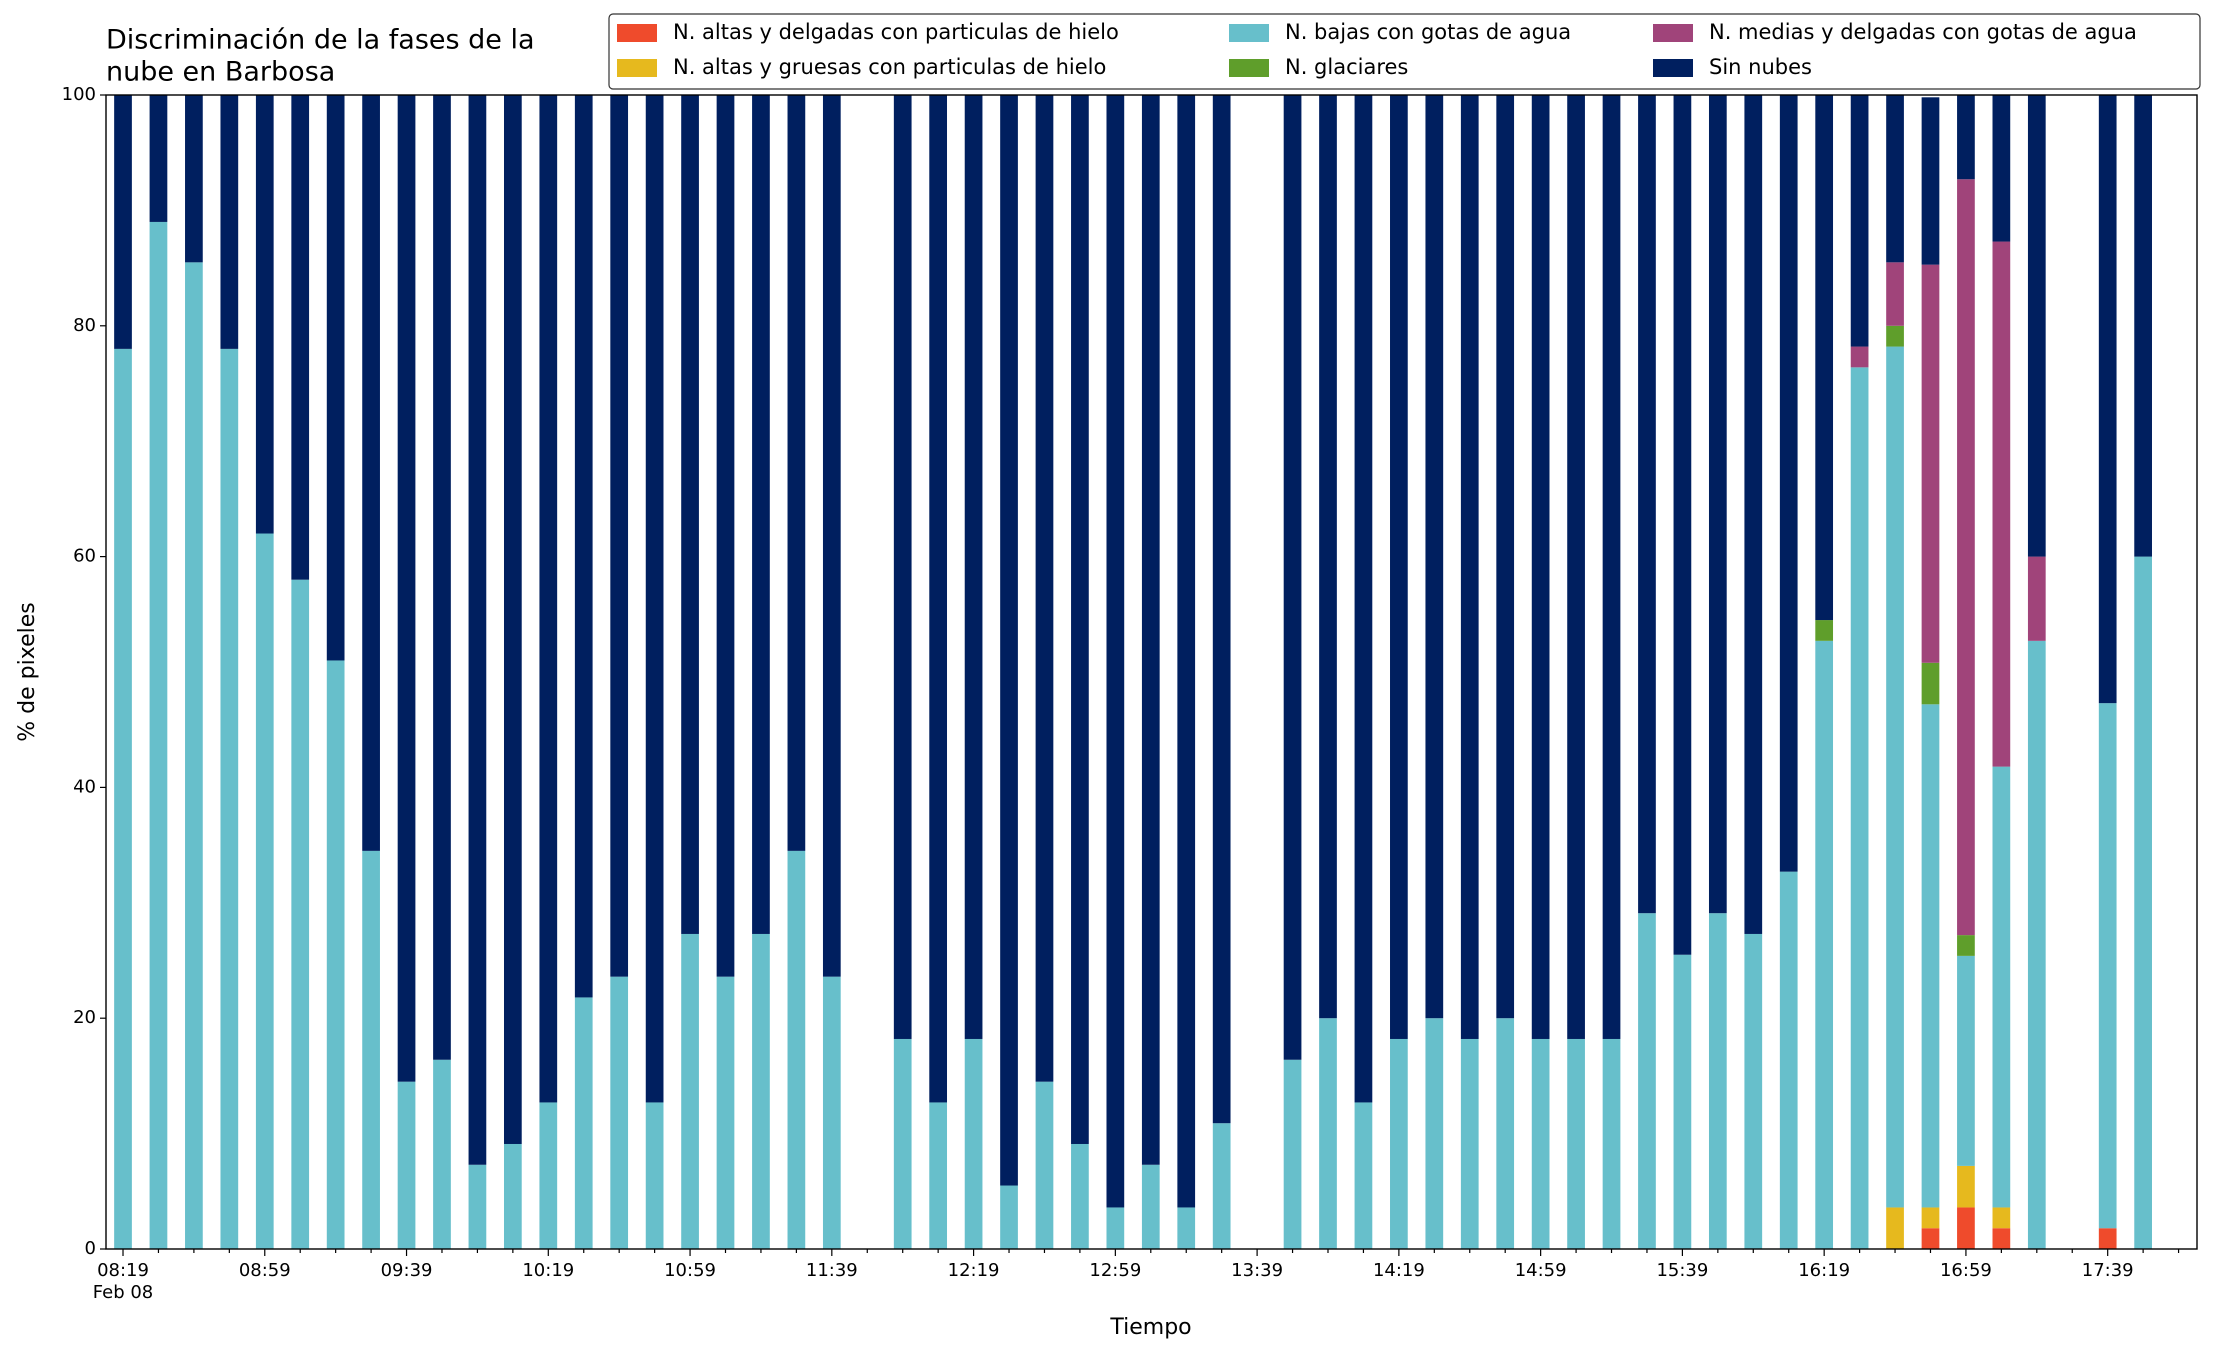 The image size is (2216, 1355). Describe the element at coordinates (2108, 1270) in the screenshot. I see `x-tick-label: 17:39` at that location.